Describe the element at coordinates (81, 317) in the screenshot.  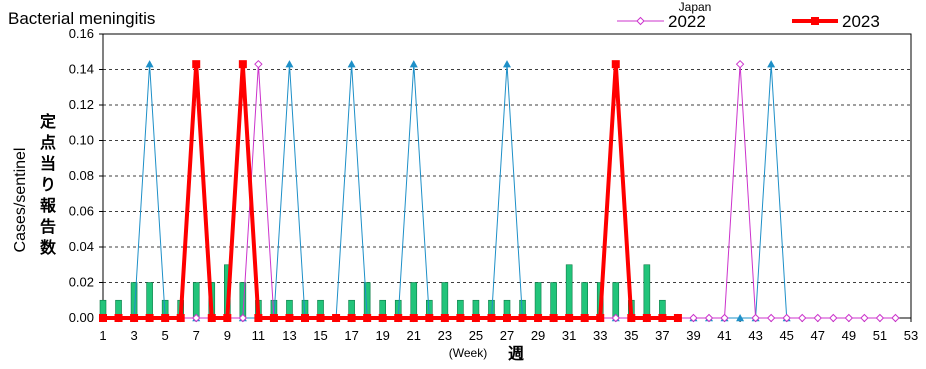
I see `y-tick-label: 0.00` at that location.